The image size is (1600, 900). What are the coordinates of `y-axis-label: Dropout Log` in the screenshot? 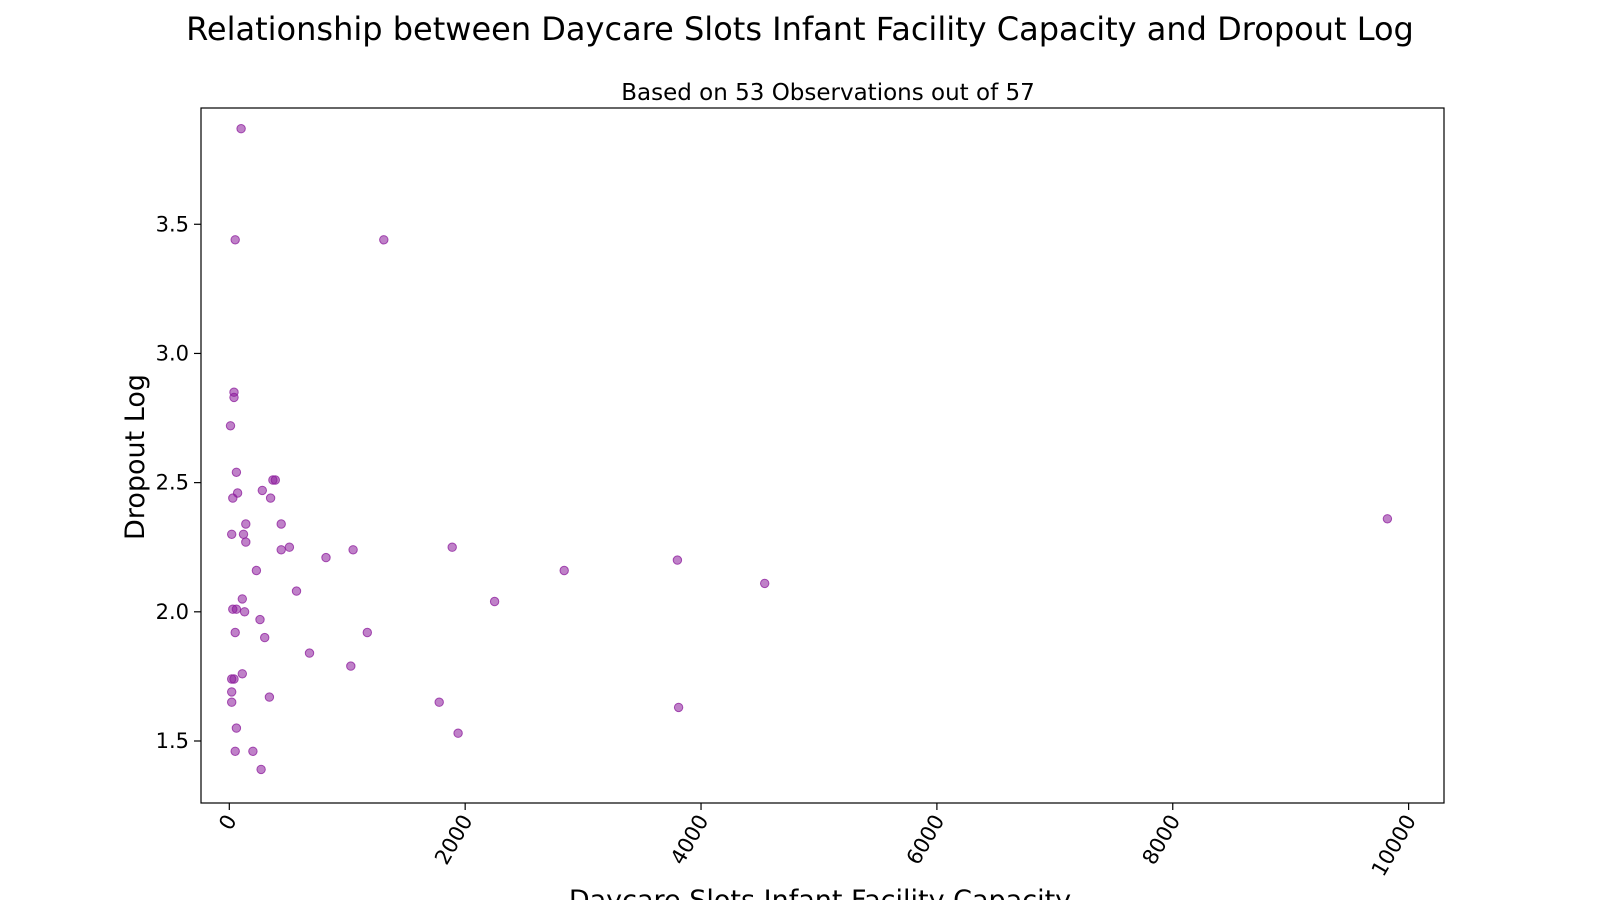 It's located at (135, 457).